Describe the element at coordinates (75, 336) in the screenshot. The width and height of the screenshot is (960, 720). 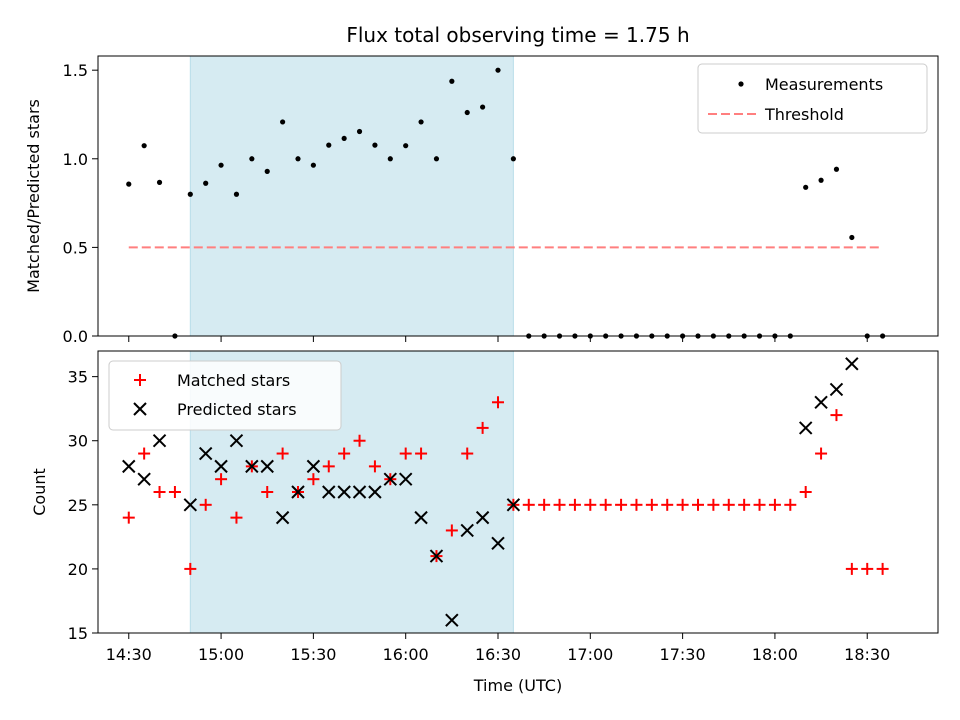
I see `y-tick-label: 0.0` at that location.